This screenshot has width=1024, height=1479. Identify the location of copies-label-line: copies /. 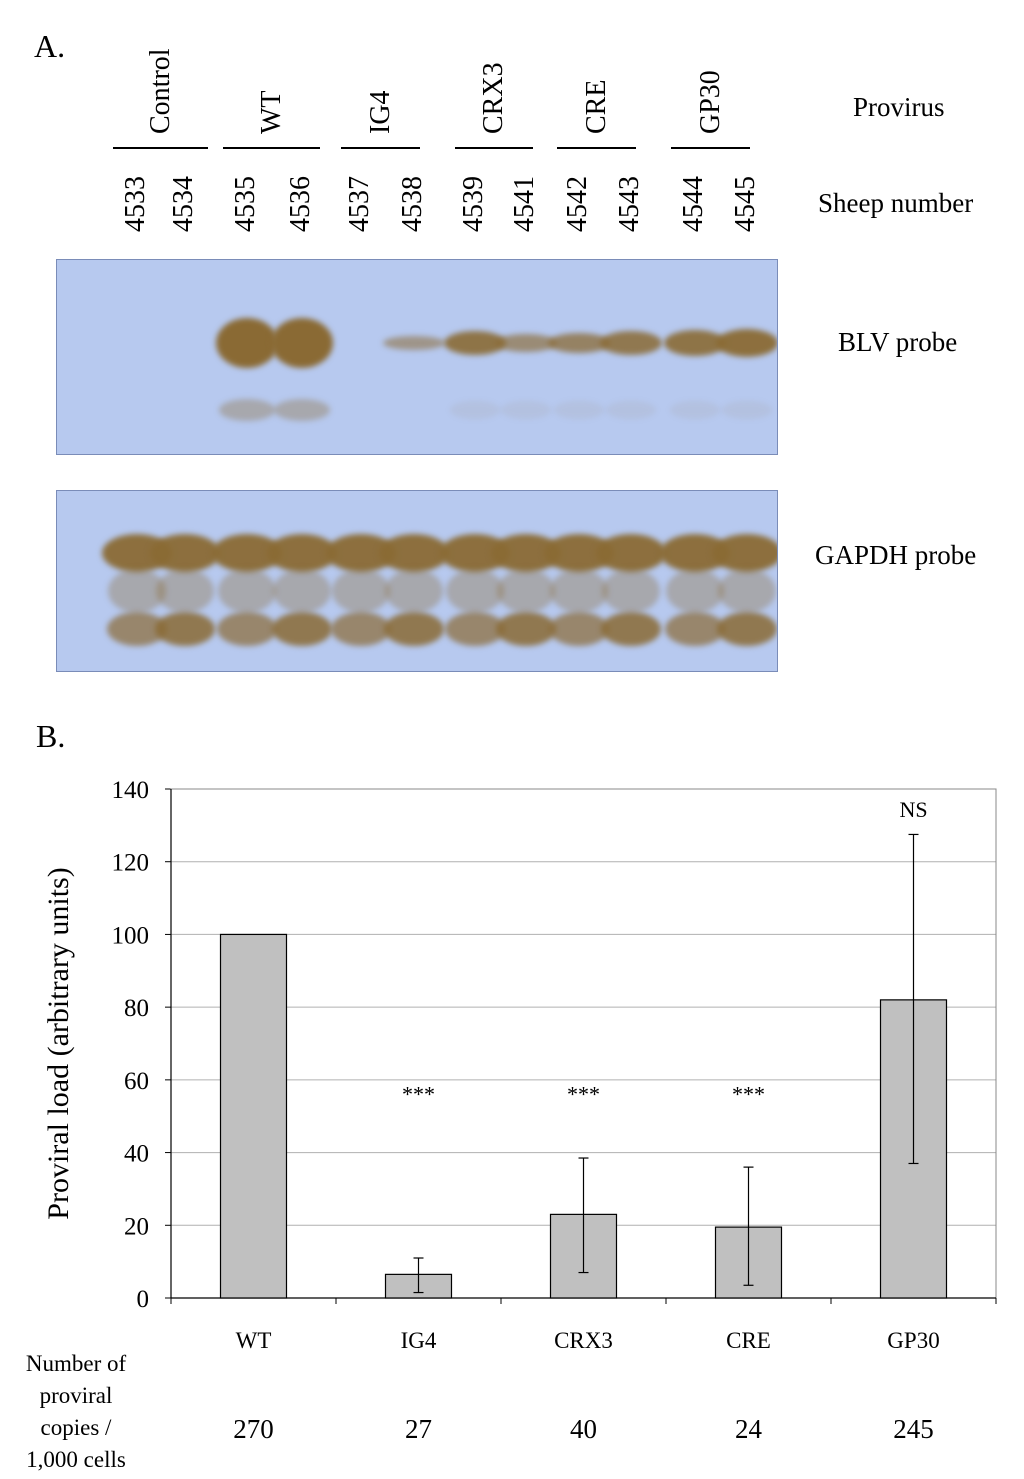
(76, 1427).